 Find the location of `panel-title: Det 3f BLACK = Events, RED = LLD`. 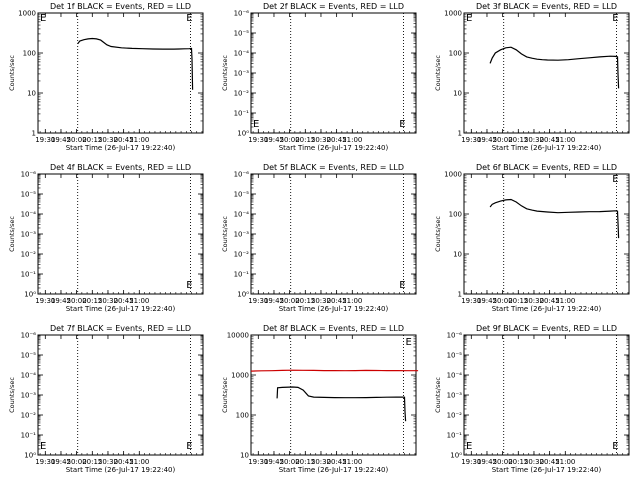

panel-title: Det 3f BLACK = Events, RED = LLD is located at coordinates (546, 6).